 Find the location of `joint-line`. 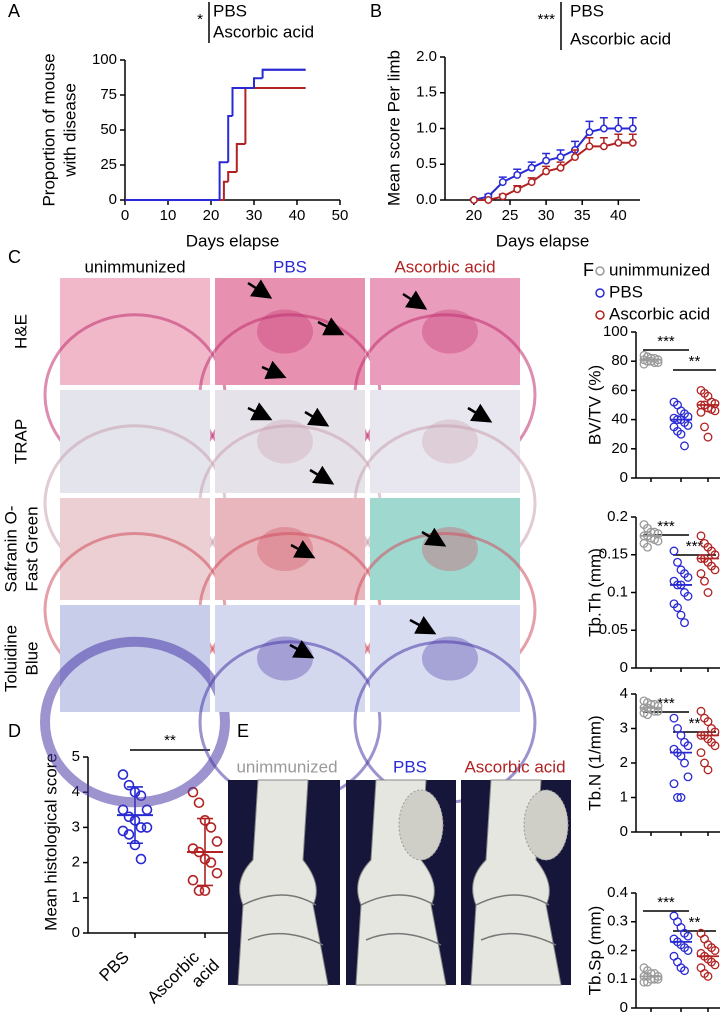

joint-line is located at coordinates (516, 920).